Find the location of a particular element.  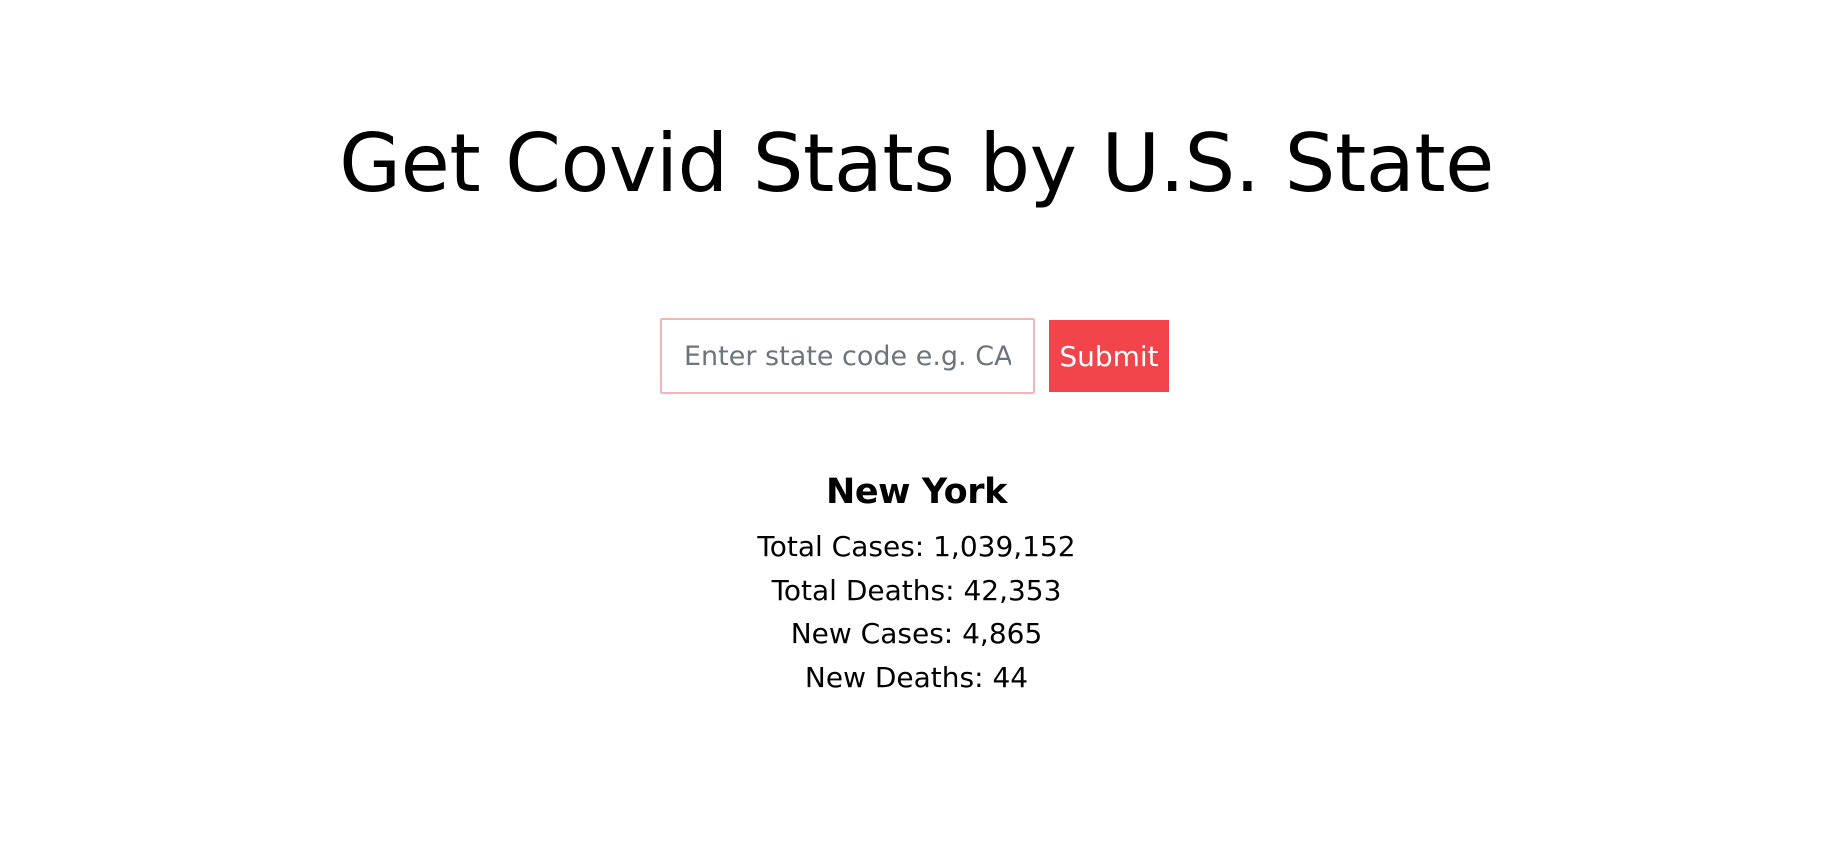

page-title: Get Covid Stats by U.S. State is located at coordinates (916, 163).